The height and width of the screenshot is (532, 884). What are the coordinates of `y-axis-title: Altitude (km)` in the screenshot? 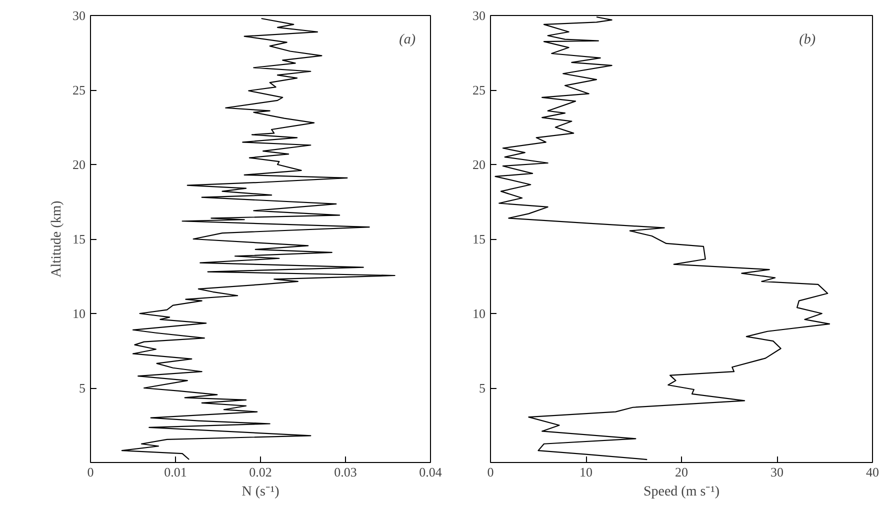 It's located at (57, 239).